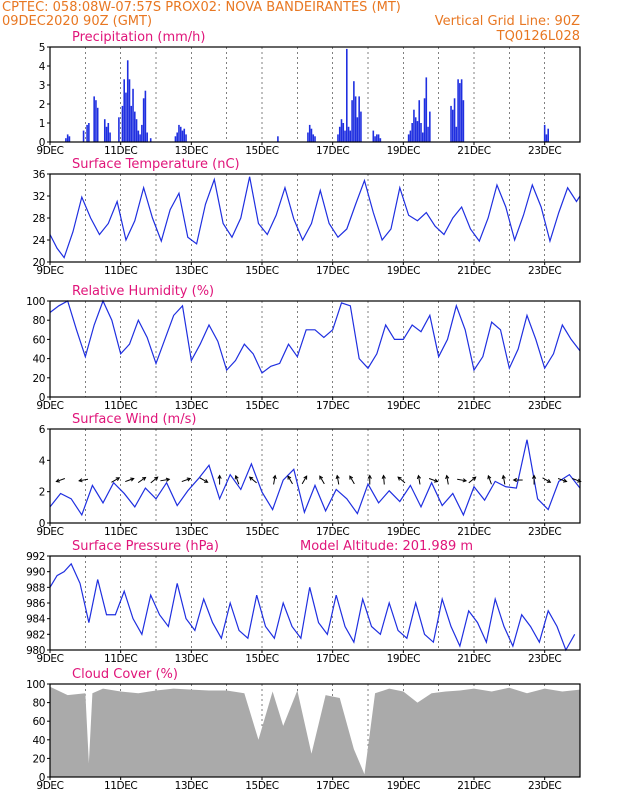 The image size is (618, 804). What do you see at coordinates (35, 557) in the screenshot?
I see `y-tick-label: 992` at bounding box center [35, 557].